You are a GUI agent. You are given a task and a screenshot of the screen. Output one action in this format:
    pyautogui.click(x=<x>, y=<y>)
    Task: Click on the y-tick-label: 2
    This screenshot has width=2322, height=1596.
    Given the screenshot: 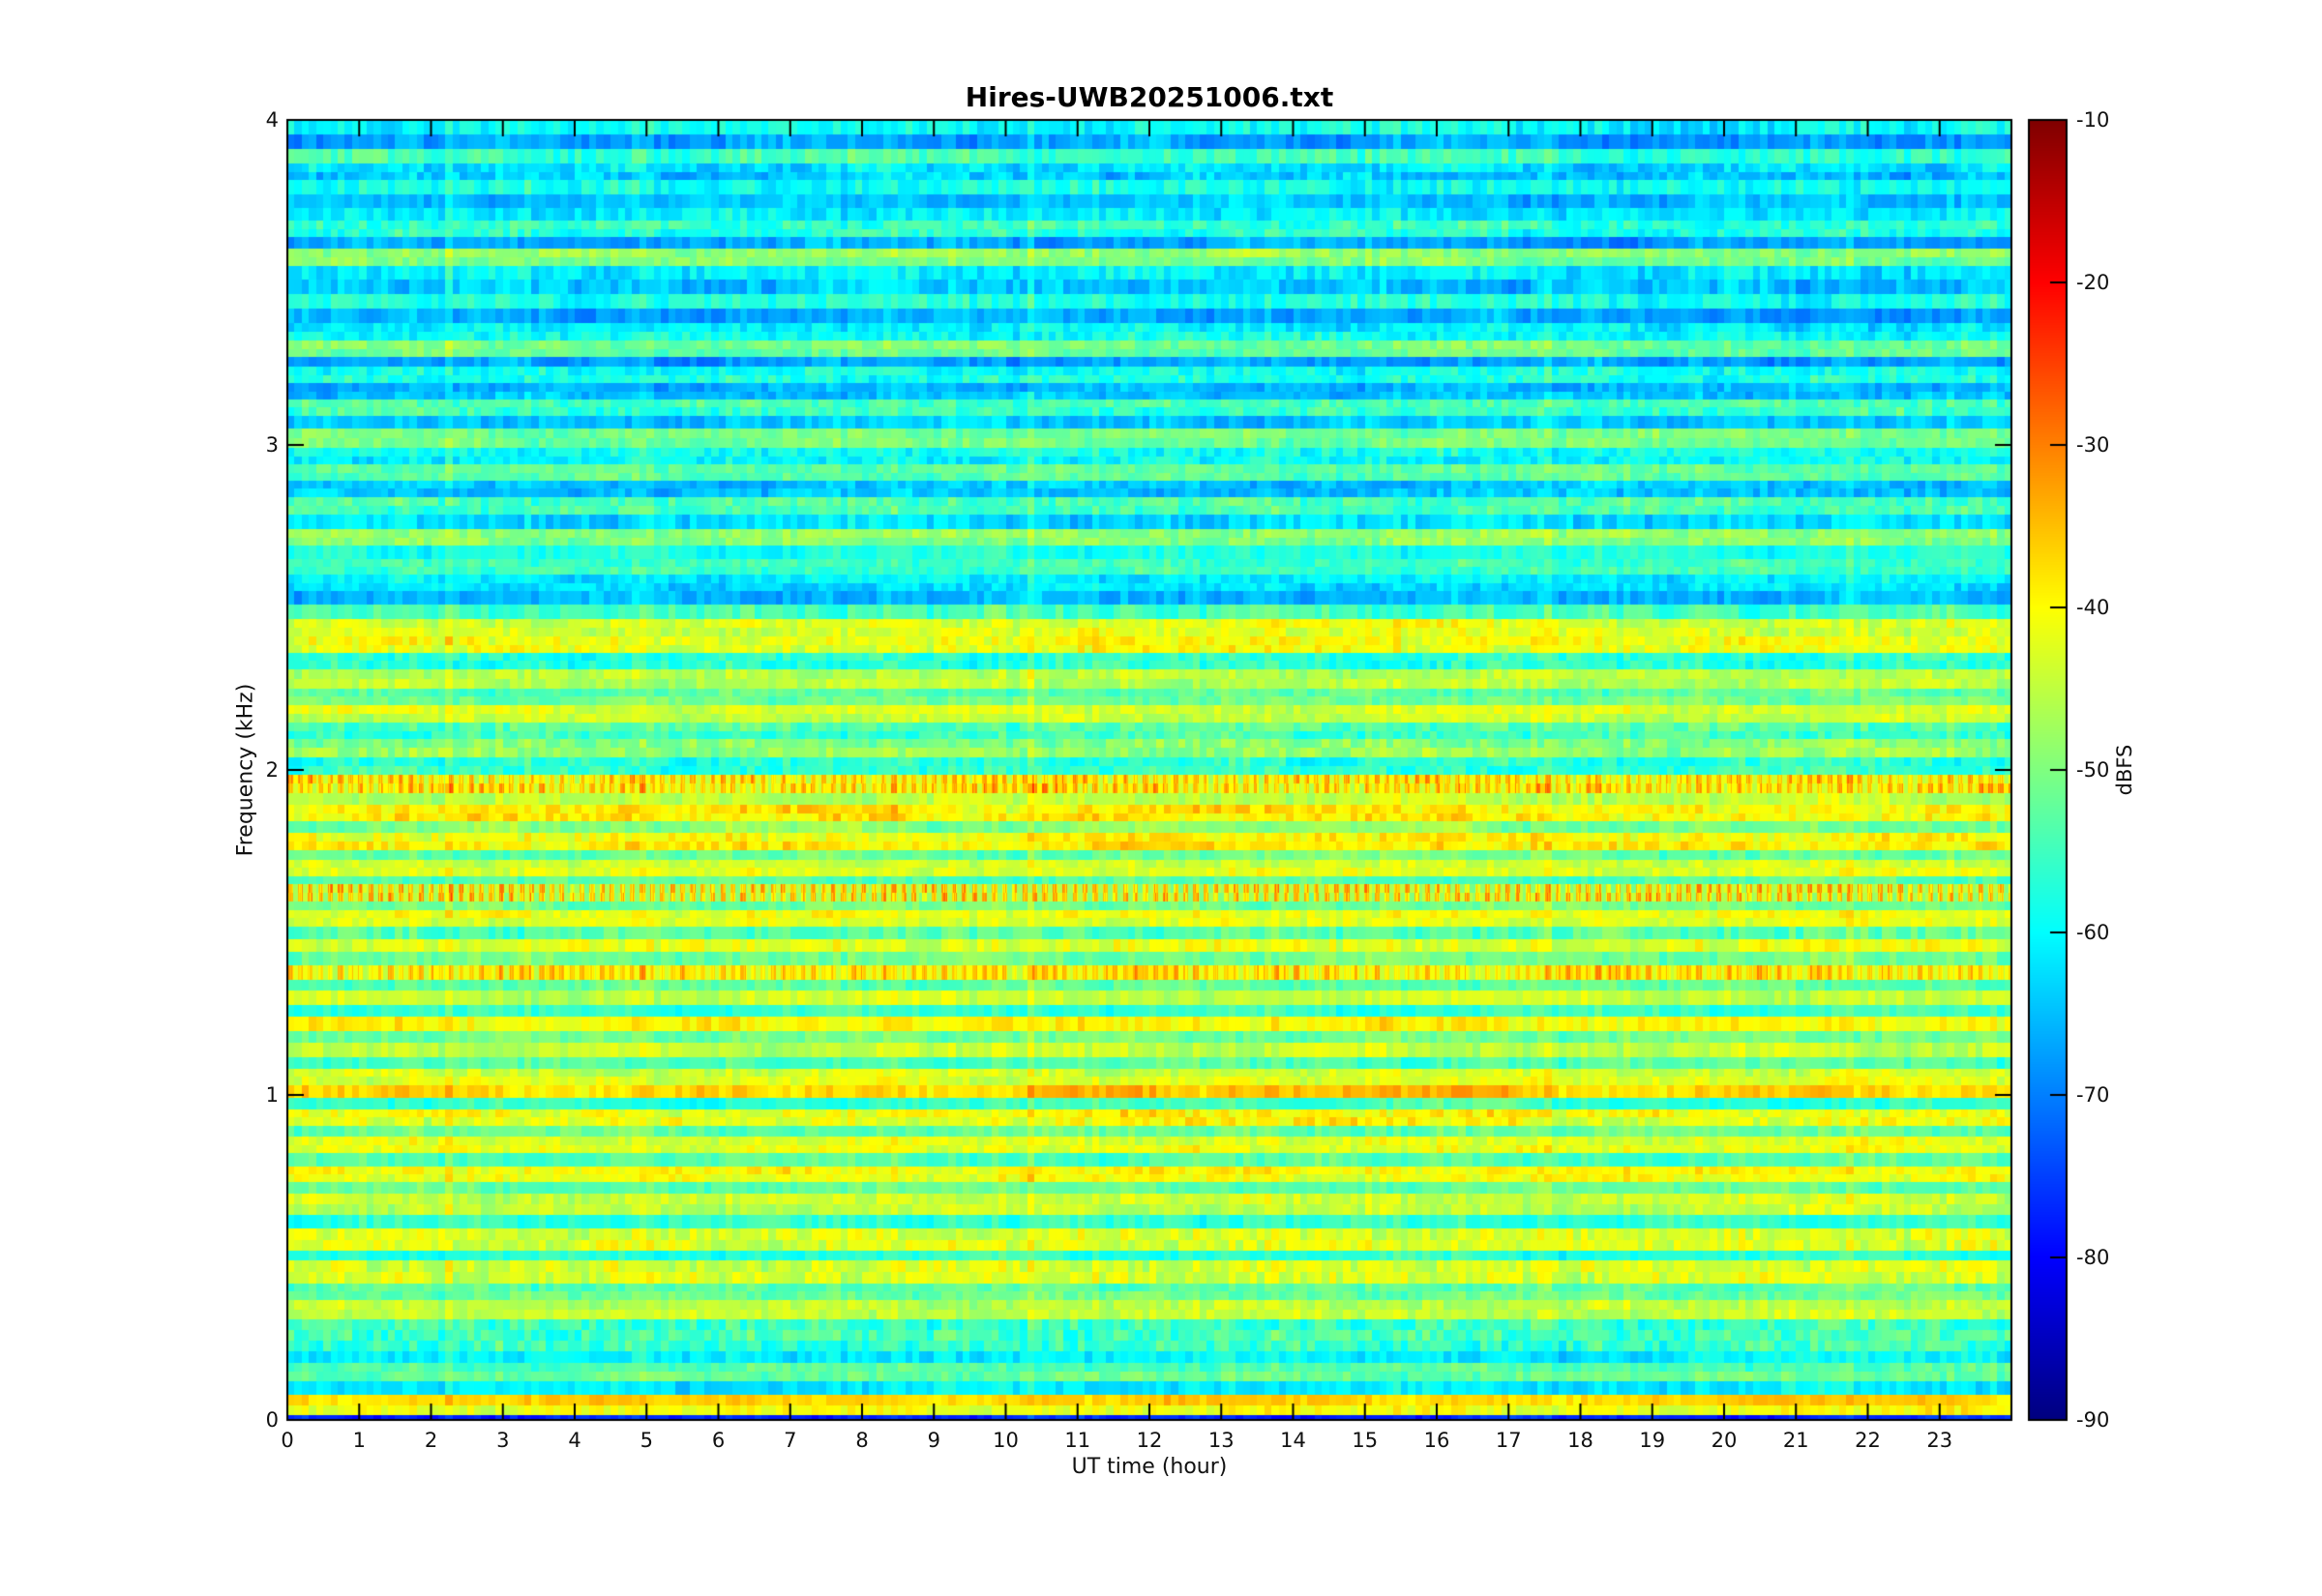 What is the action you would take?
    pyautogui.click(x=272, y=770)
    